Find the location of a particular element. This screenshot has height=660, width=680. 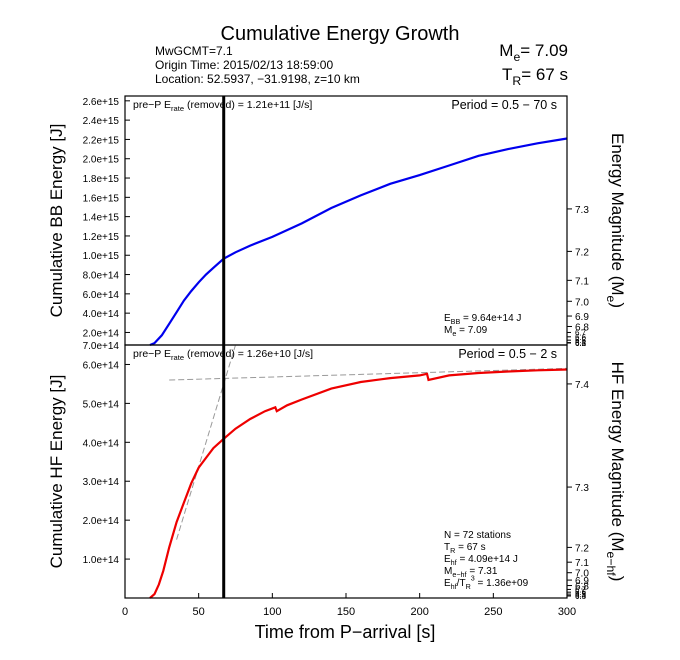

info-row-part-0: N = 72 stations is located at coordinates (477, 535).